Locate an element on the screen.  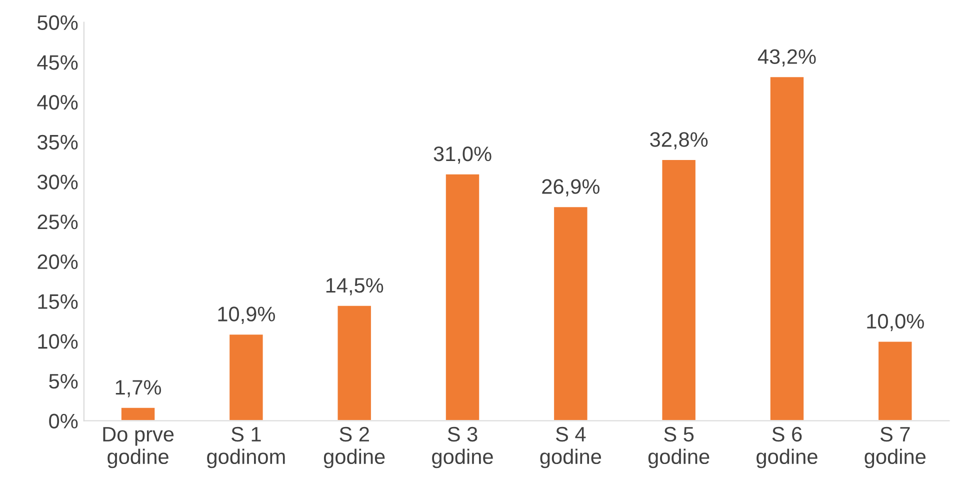
data-label: 1,7% is located at coordinates (139, 389).